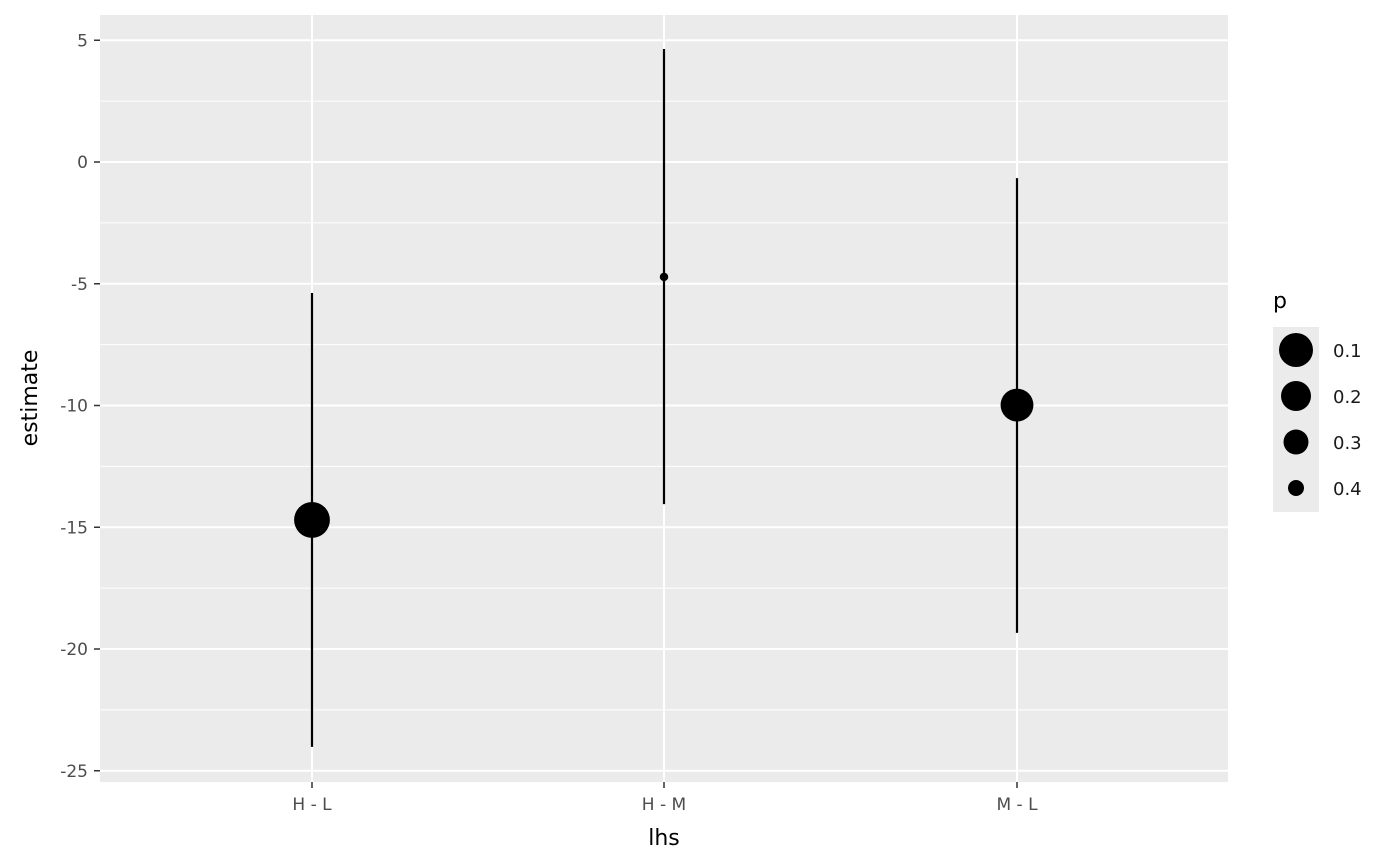 This screenshot has width=1400, height=866. Describe the element at coordinates (1280, 301) in the screenshot. I see `legend-title: p` at that location.